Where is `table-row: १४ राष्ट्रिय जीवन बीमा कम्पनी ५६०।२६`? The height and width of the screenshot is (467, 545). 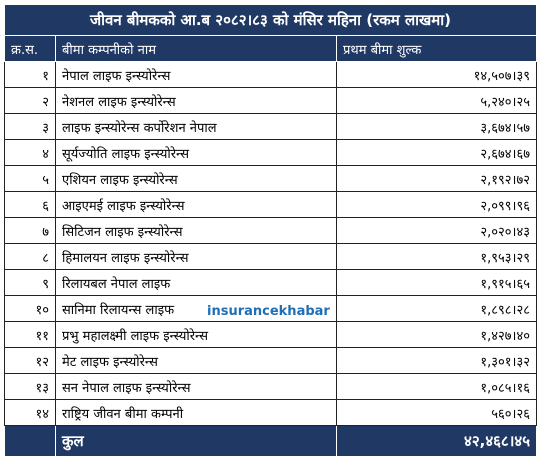 table-row: १४ राष्ट्रिय जीवन बीमा कम्पनी ५६०।२६ is located at coordinates (270, 412).